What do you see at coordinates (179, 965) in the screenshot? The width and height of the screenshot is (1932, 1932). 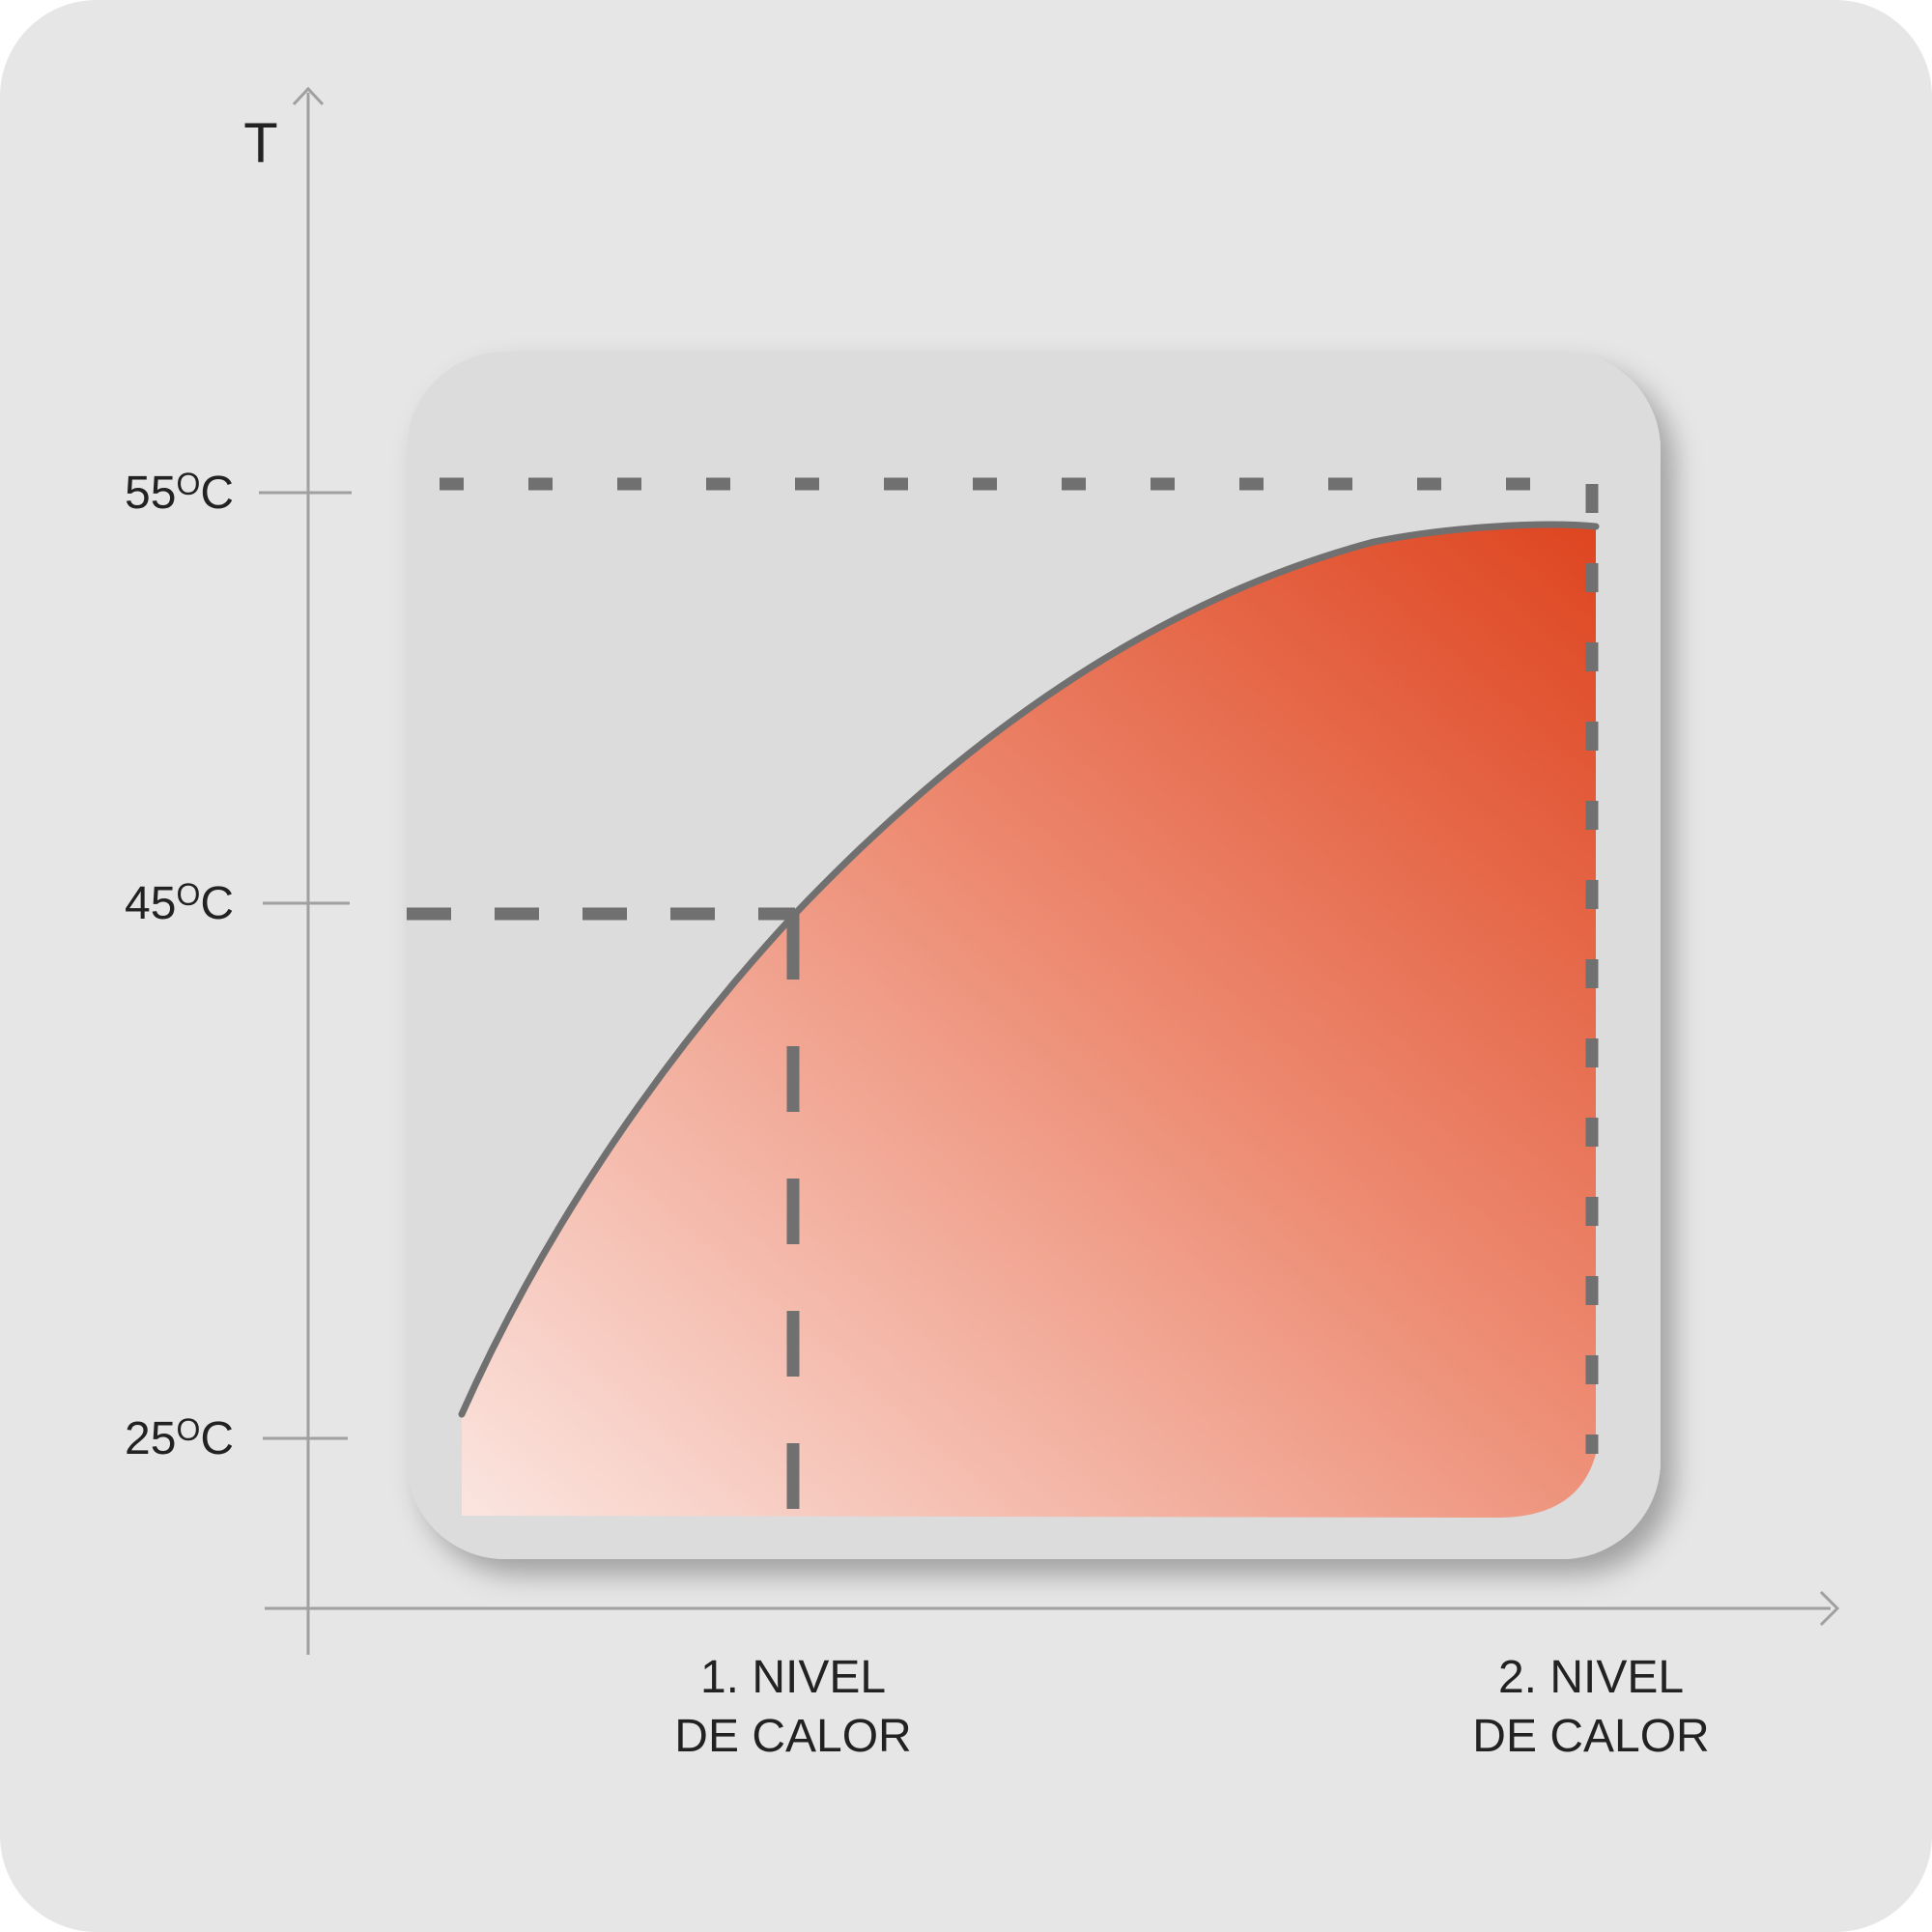 I see `y-labels: 55OC 45OC 25OC` at bounding box center [179, 965].